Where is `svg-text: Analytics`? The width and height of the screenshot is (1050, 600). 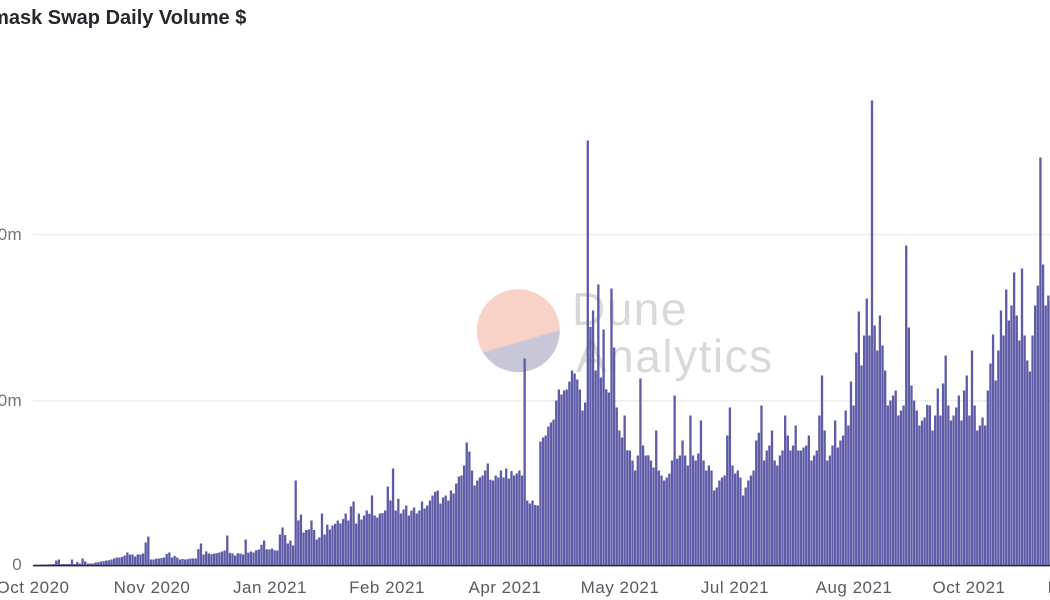
svg-text: Analytics is located at coordinates (675, 356).